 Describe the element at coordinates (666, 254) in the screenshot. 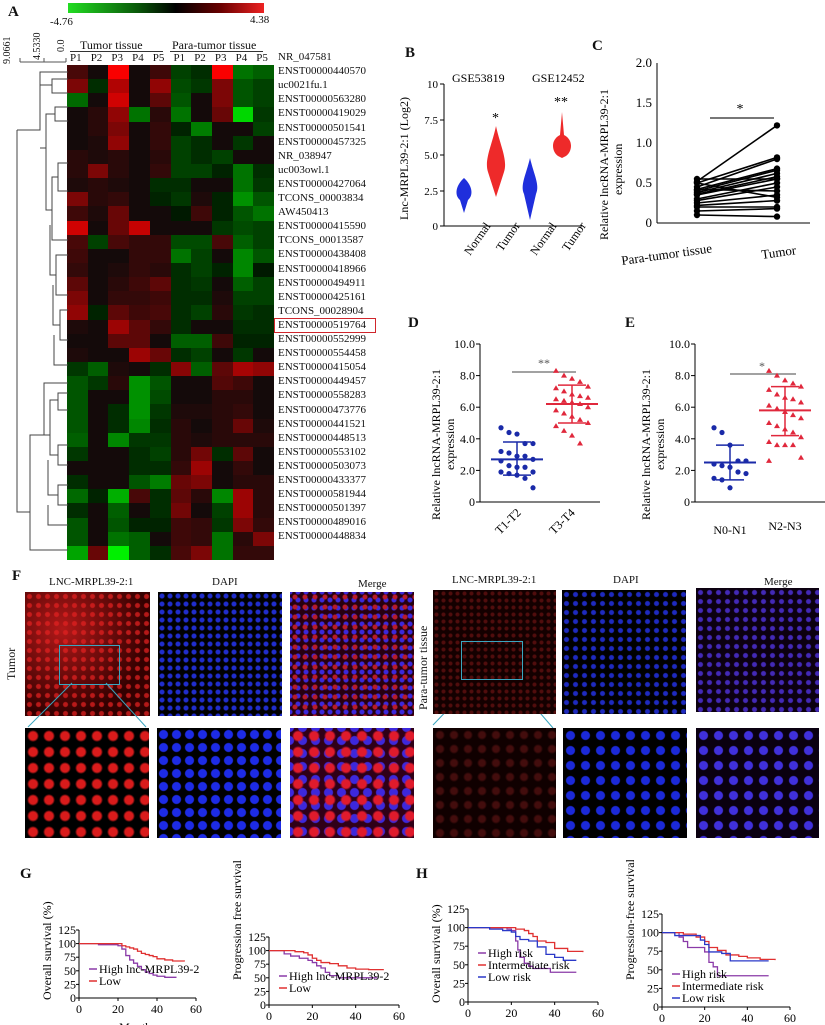

I see `svg-text: Para-tumor tissue` at that location.